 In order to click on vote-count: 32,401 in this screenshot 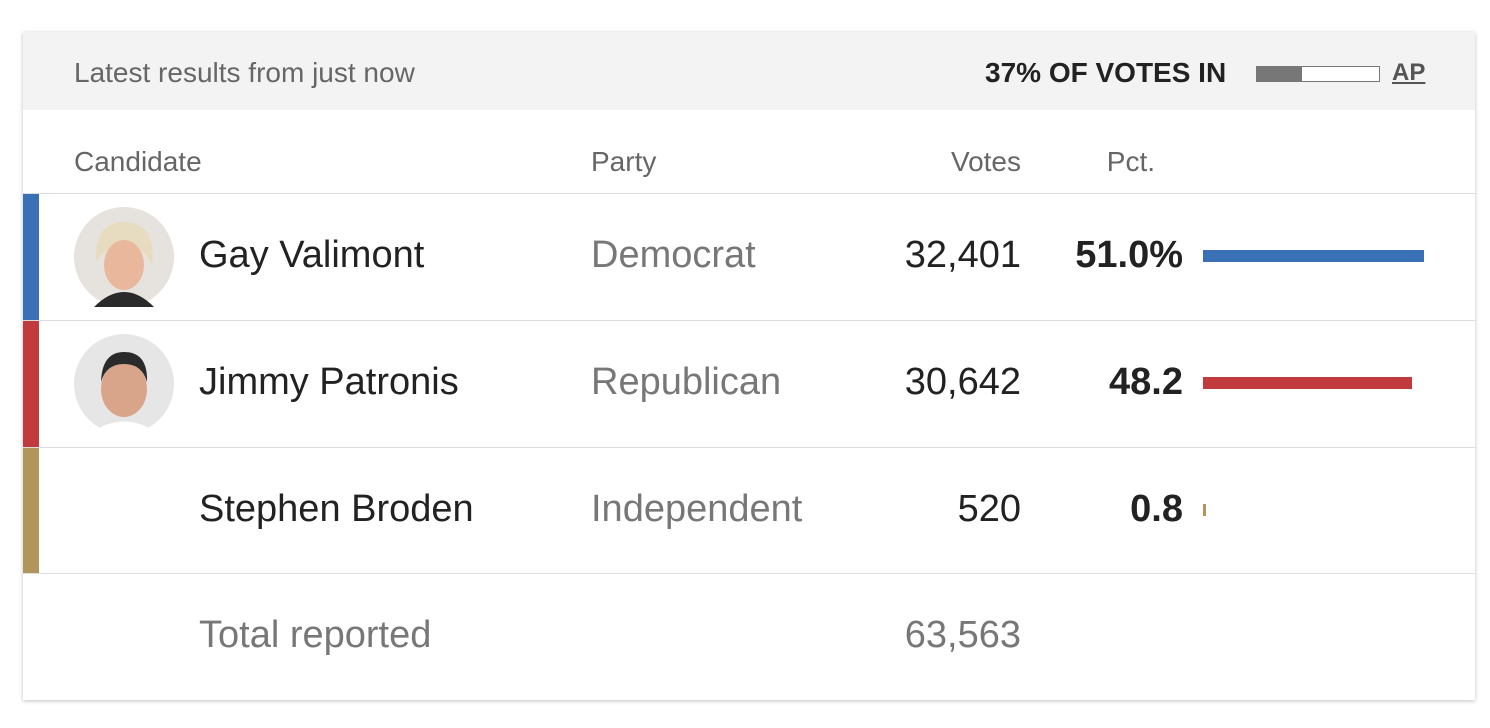, I will do `click(962, 255)`.